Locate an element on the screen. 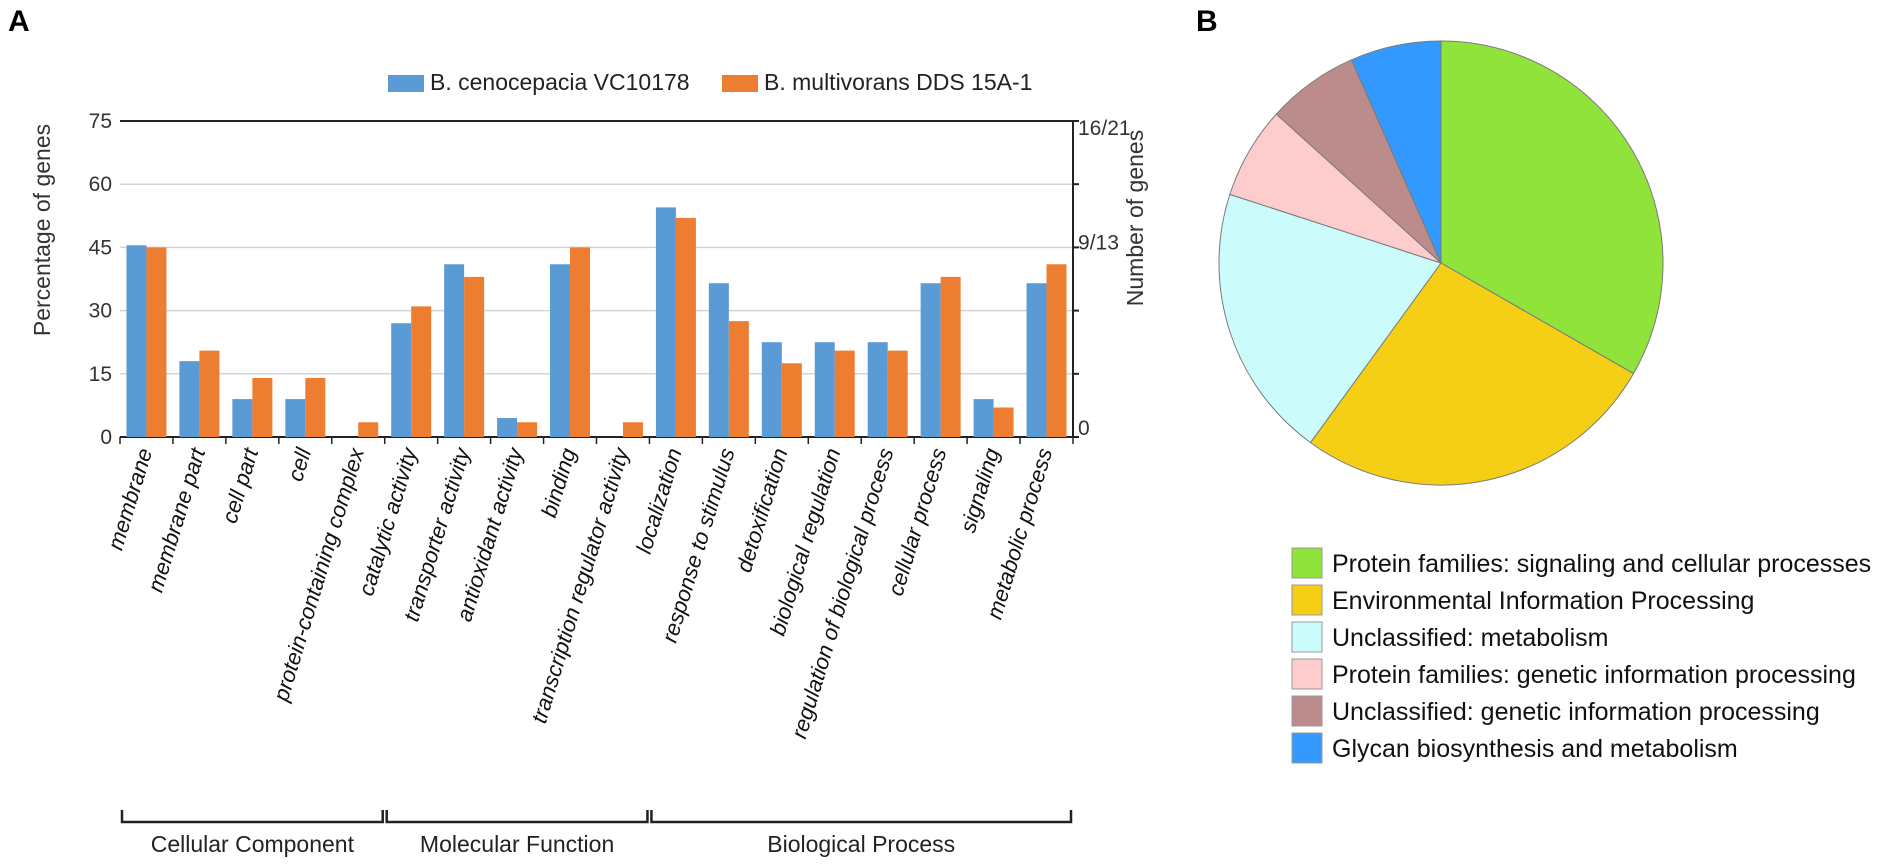  pie-legend-label-glycan: Glycan biosynthesis and metabolism is located at coordinates (1535, 749).